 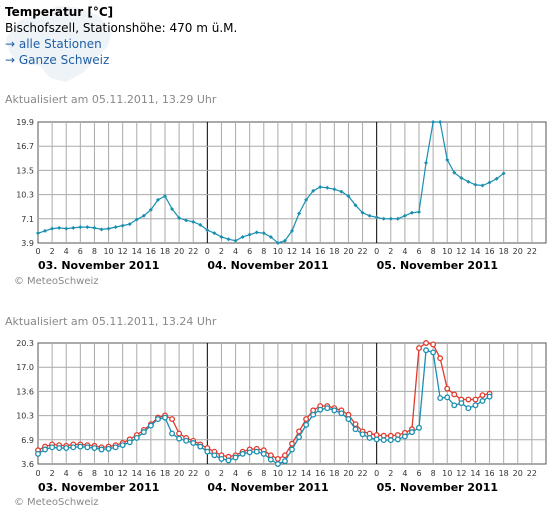 What do you see at coordinates (27, 243) in the screenshot?
I see `y-tick-label: 3.9` at bounding box center [27, 243].